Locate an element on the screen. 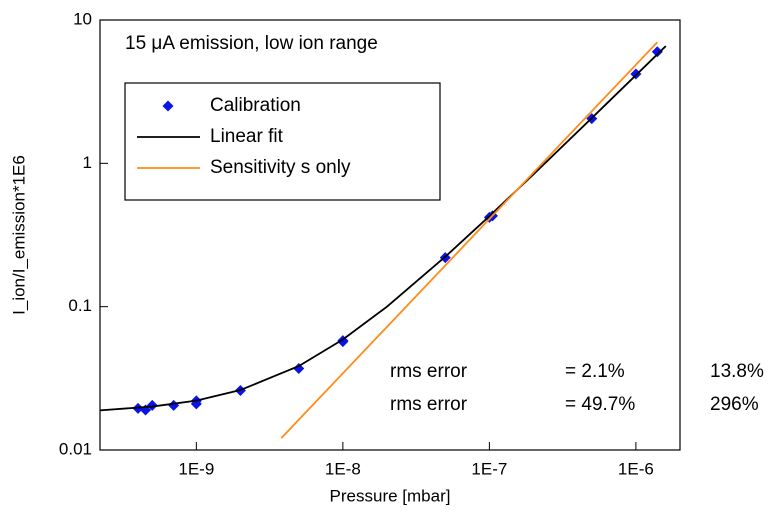 This screenshot has height=515, width=779. annotation: 13.8% is located at coordinates (737, 371).